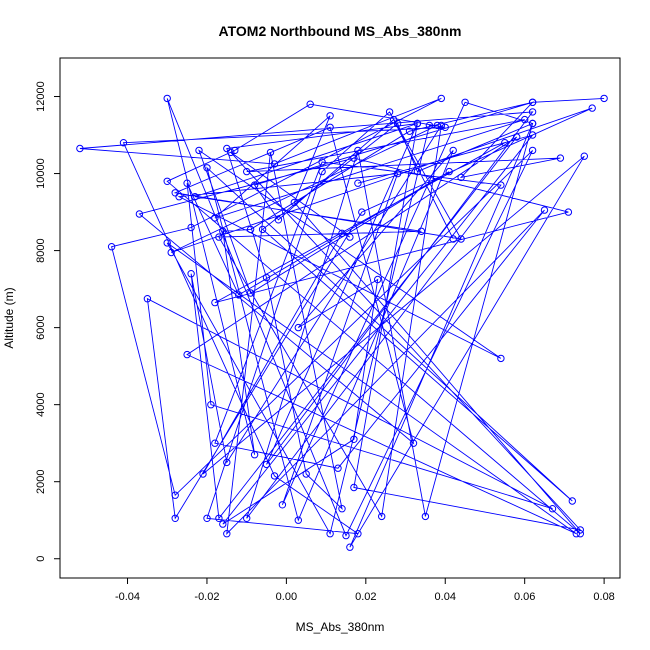 This screenshot has width=650, height=650. Describe the element at coordinates (445, 597) in the screenshot. I see `x-tick-label: 0.04` at that location.